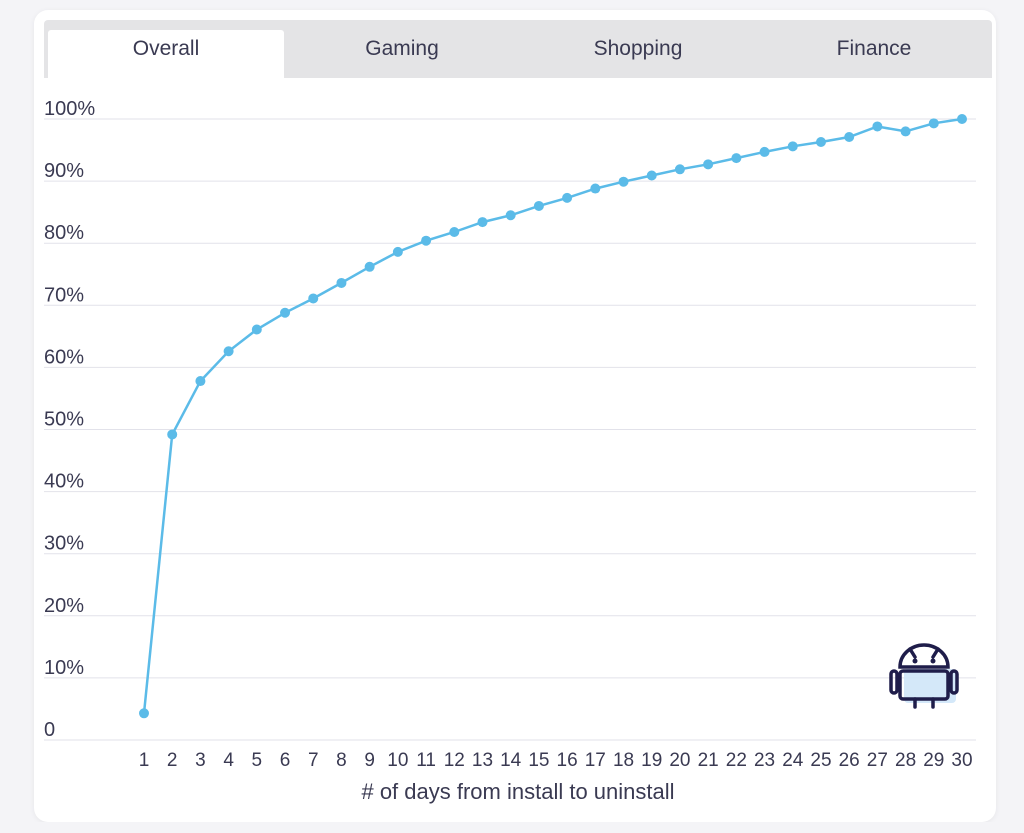 This screenshot has width=1024, height=833. What do you see at coordinates (144, 760) in the screenshot?
I see `x-tick-label: 1` at bounding box center [144, 760].